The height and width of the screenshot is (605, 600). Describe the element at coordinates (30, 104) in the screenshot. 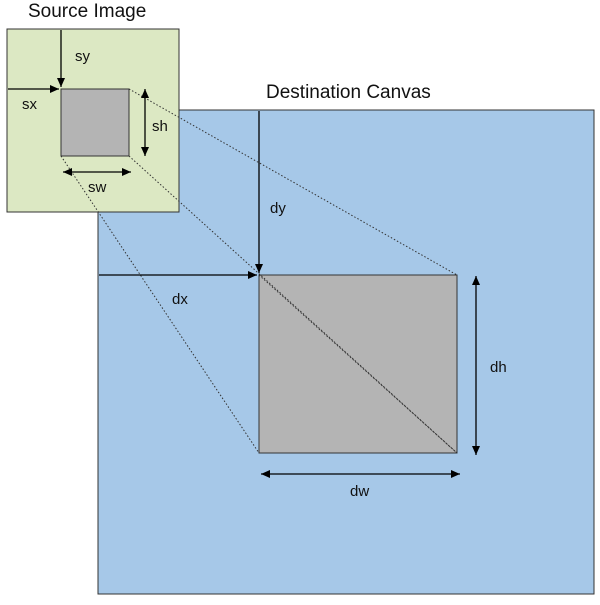

I see `sx-label: sx` at that location.